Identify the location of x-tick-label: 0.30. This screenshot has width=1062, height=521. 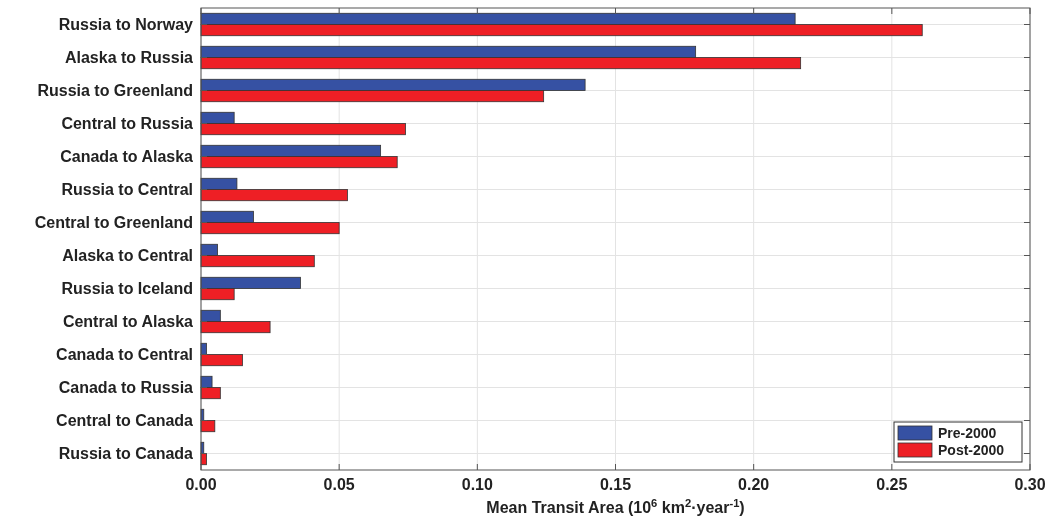
(1030, 484).